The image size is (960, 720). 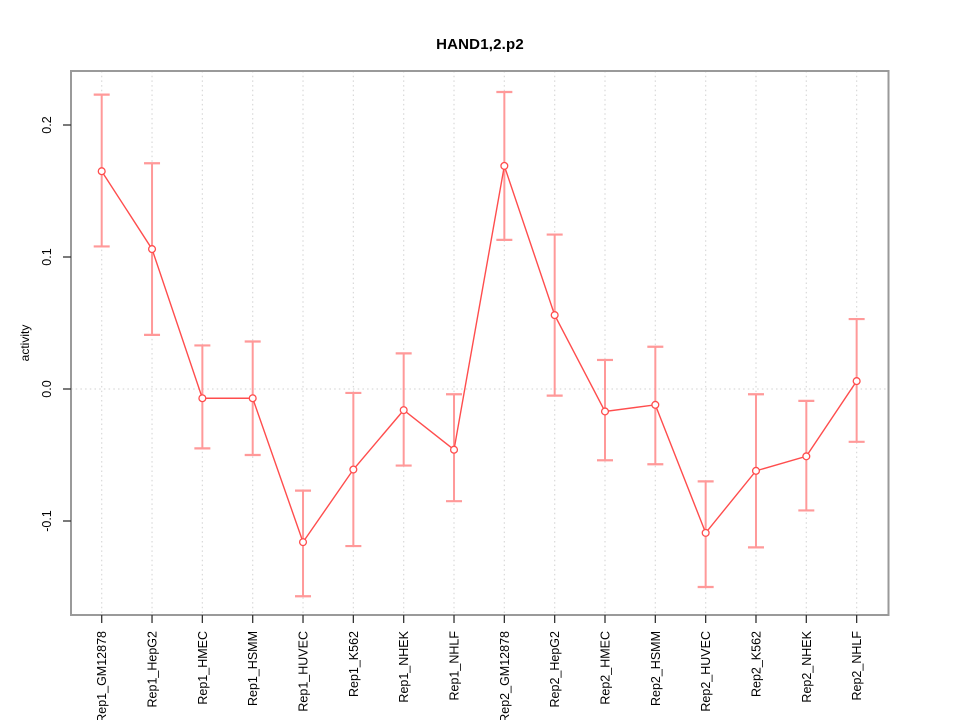 What do you see at coordinates (47, 521) in the screenshot?
I see `y-tick-label: -0.1` at bounding box center [47, 521].